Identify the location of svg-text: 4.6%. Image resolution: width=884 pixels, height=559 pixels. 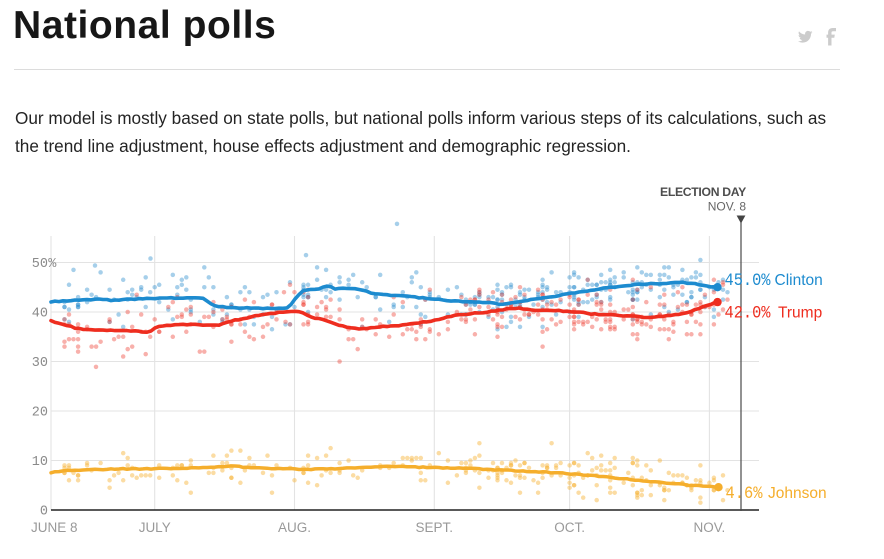
(744, 494).